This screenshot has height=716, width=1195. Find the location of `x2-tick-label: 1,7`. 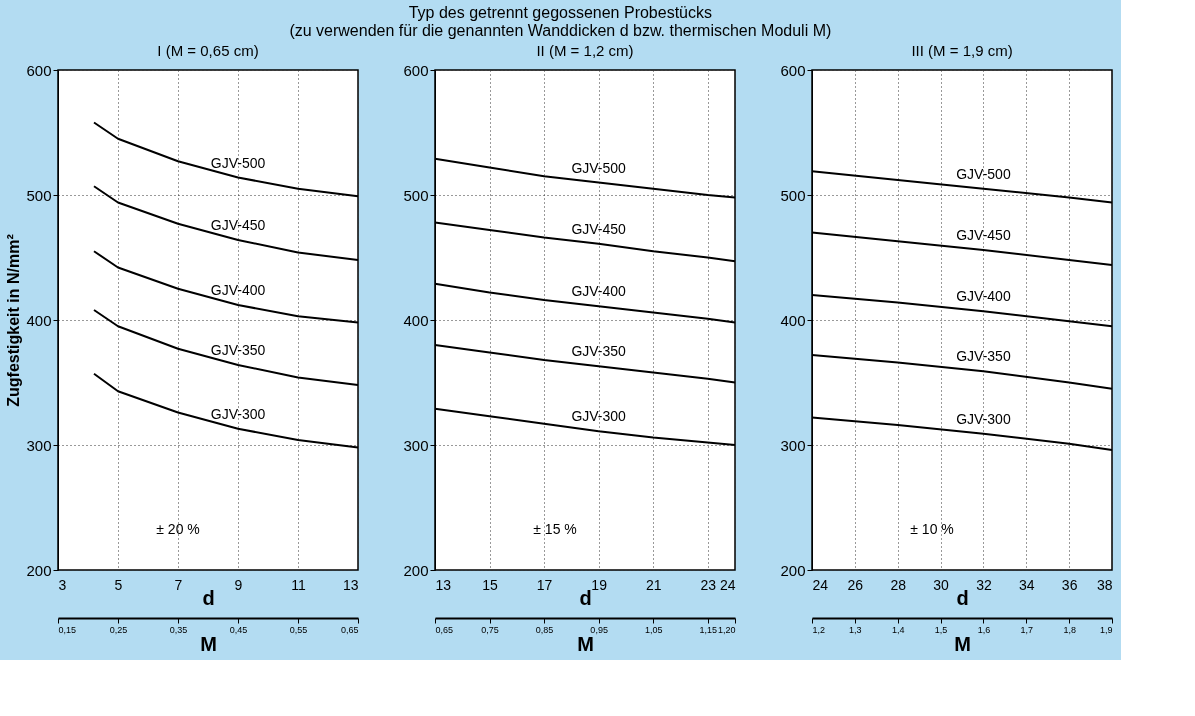

x2-tick-label: 1,7 is located at coordinates (1027, 629).